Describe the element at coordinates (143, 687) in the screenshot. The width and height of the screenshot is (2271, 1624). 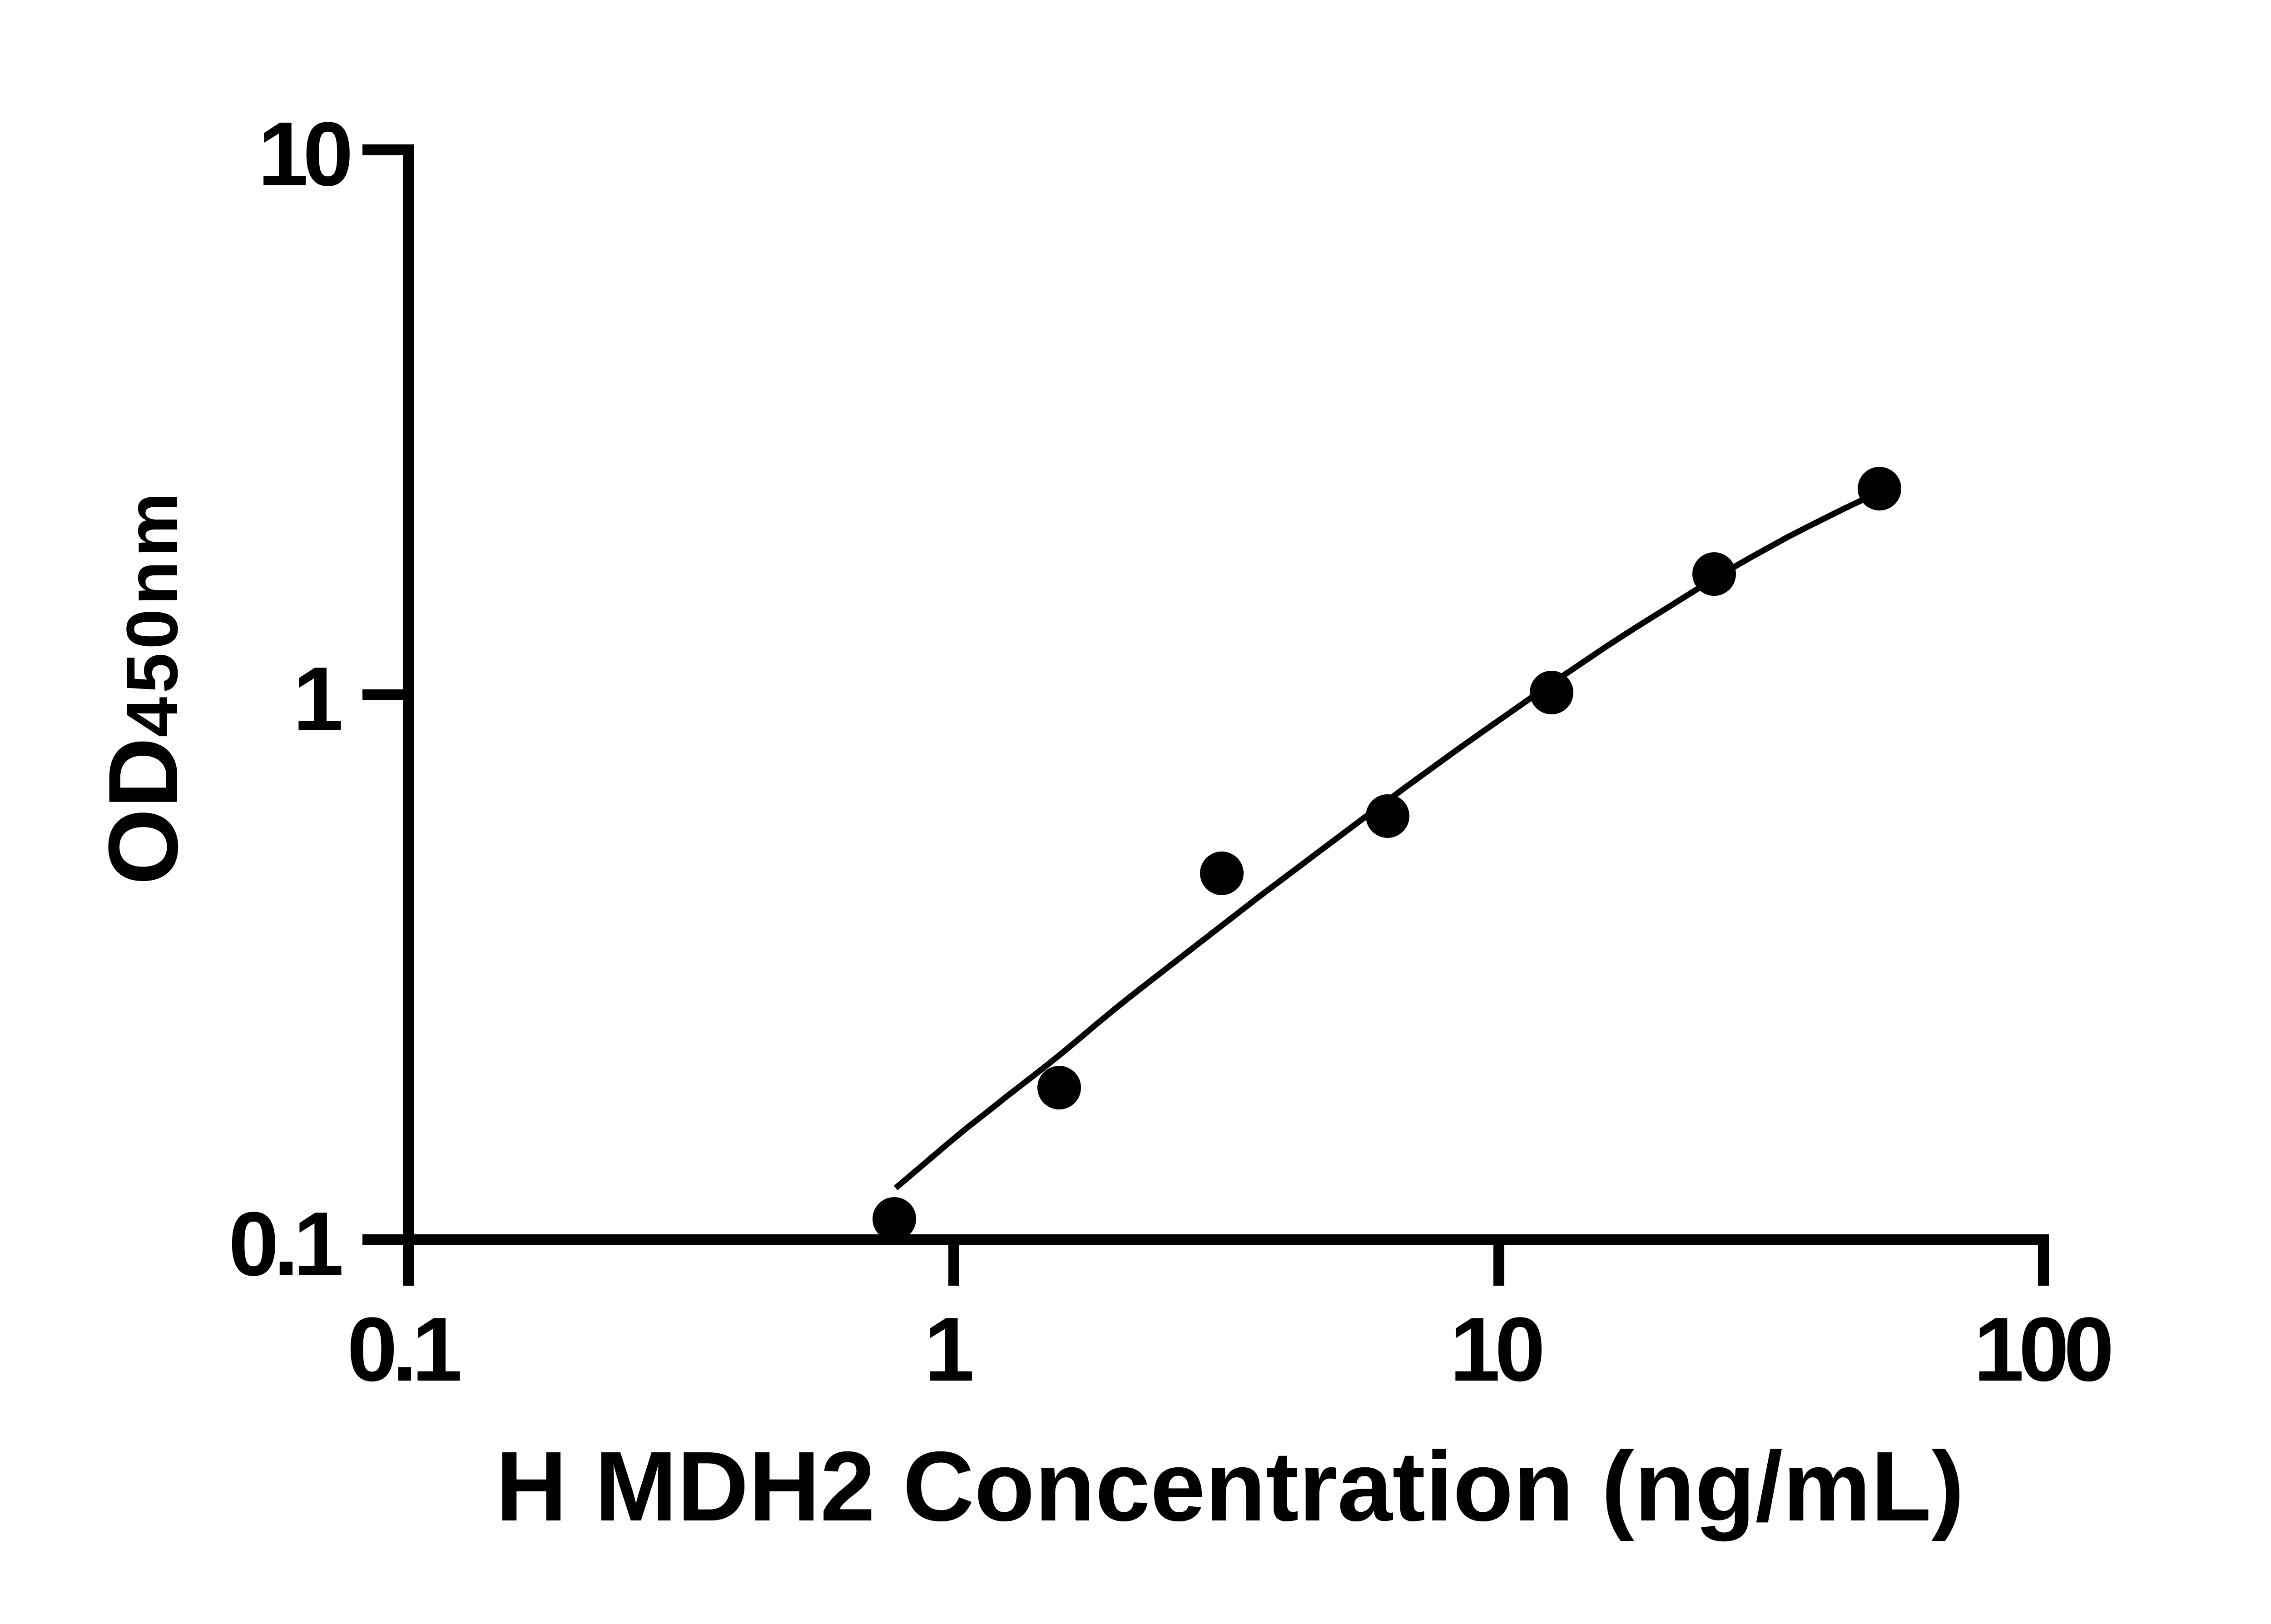
I see `svg-text: OD450nm` at that location.